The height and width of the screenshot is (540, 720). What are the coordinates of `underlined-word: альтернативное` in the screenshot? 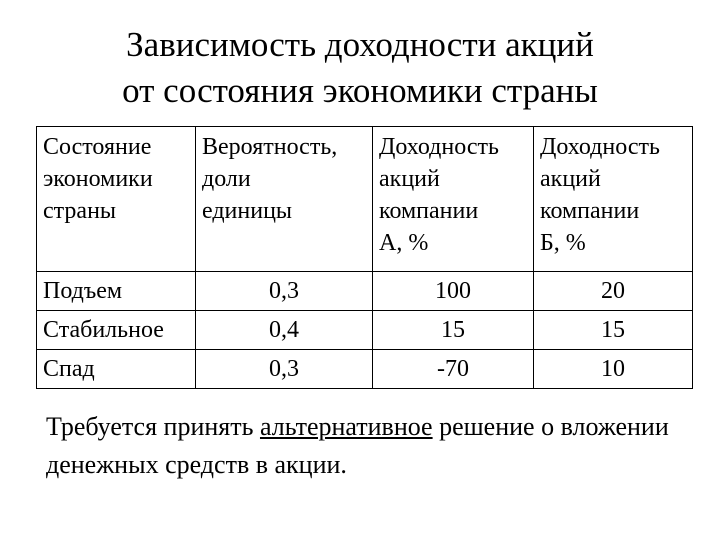 It's located at (346, 426).